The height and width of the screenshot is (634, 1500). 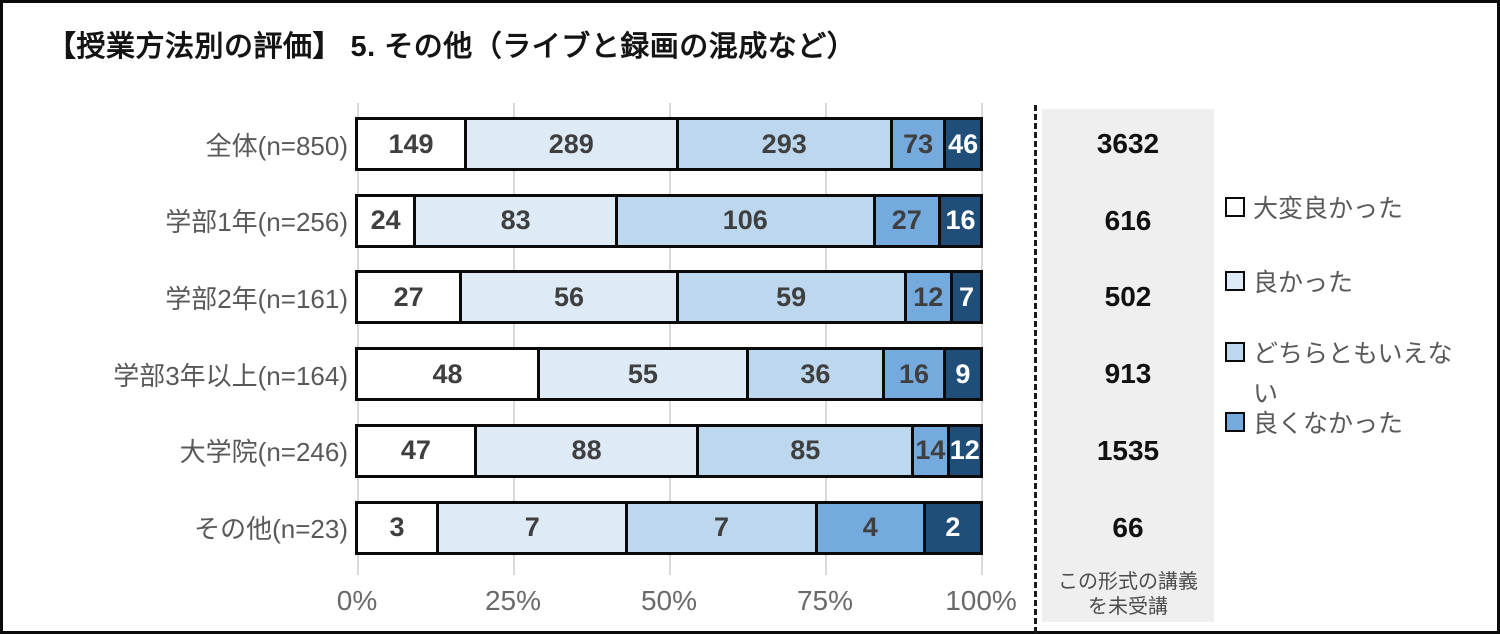 I want to click on value-label: 73, so click(x=918, y=143).